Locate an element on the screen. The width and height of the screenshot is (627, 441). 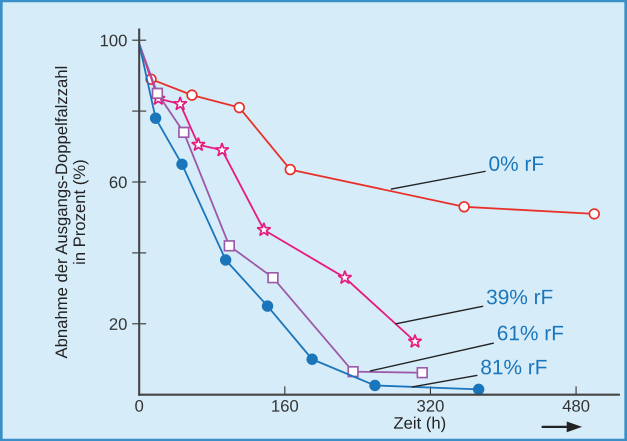
annotation: 39% rF is located at coordinates (519, 297).